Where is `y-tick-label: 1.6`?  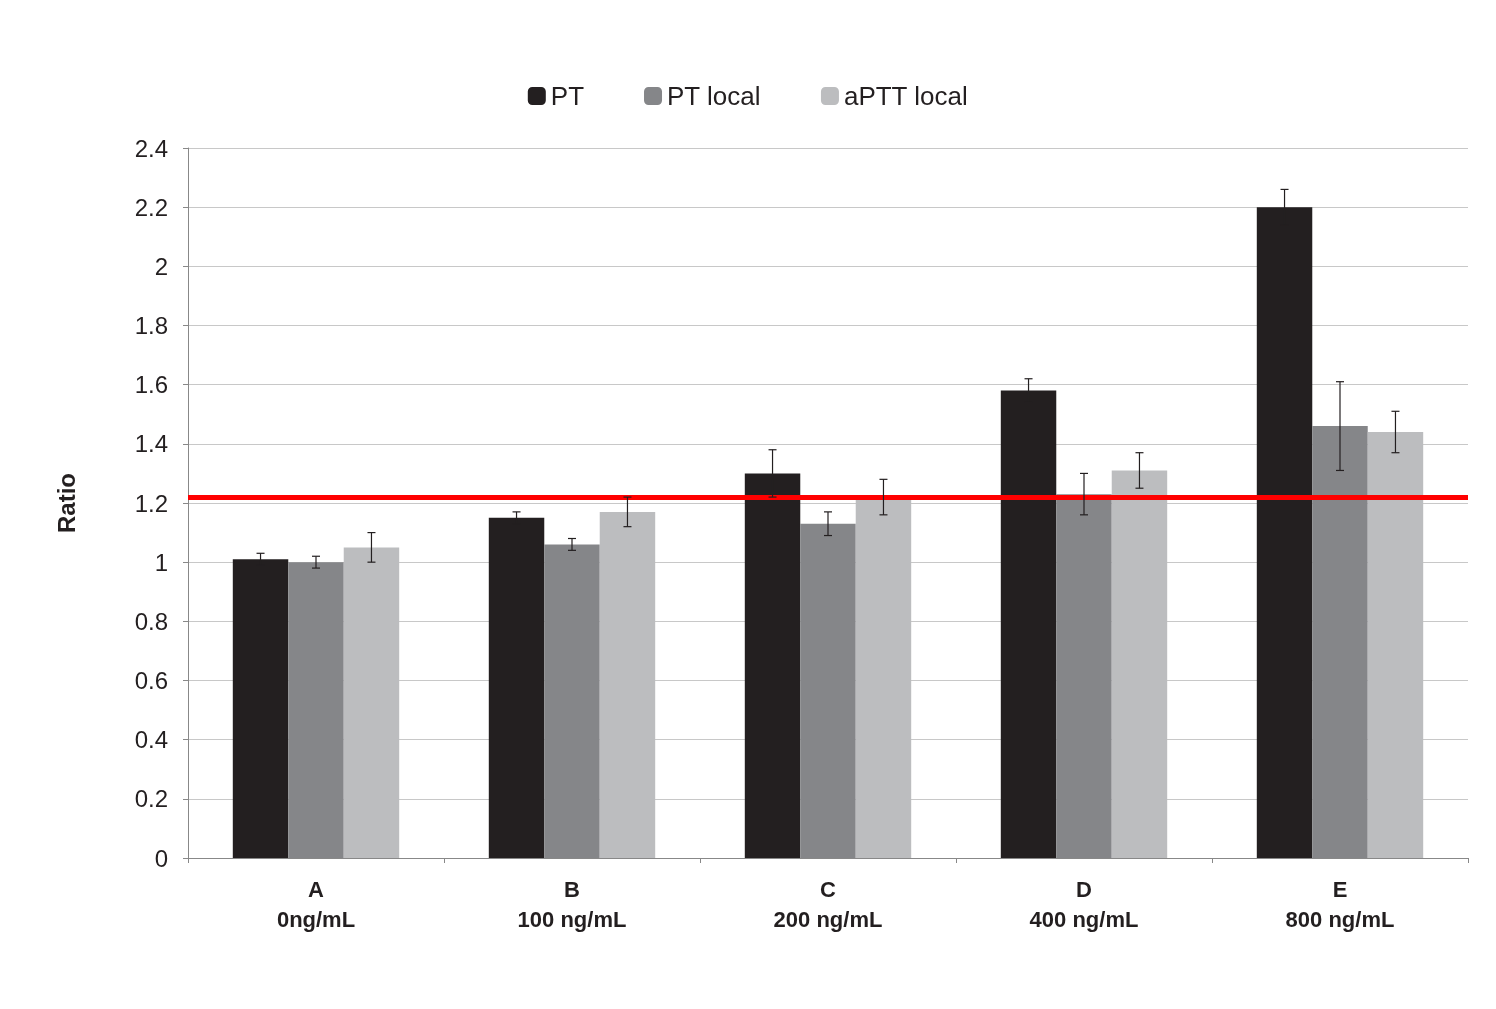 y-tick-label: 1.6 is located at coordinates (151, 385).